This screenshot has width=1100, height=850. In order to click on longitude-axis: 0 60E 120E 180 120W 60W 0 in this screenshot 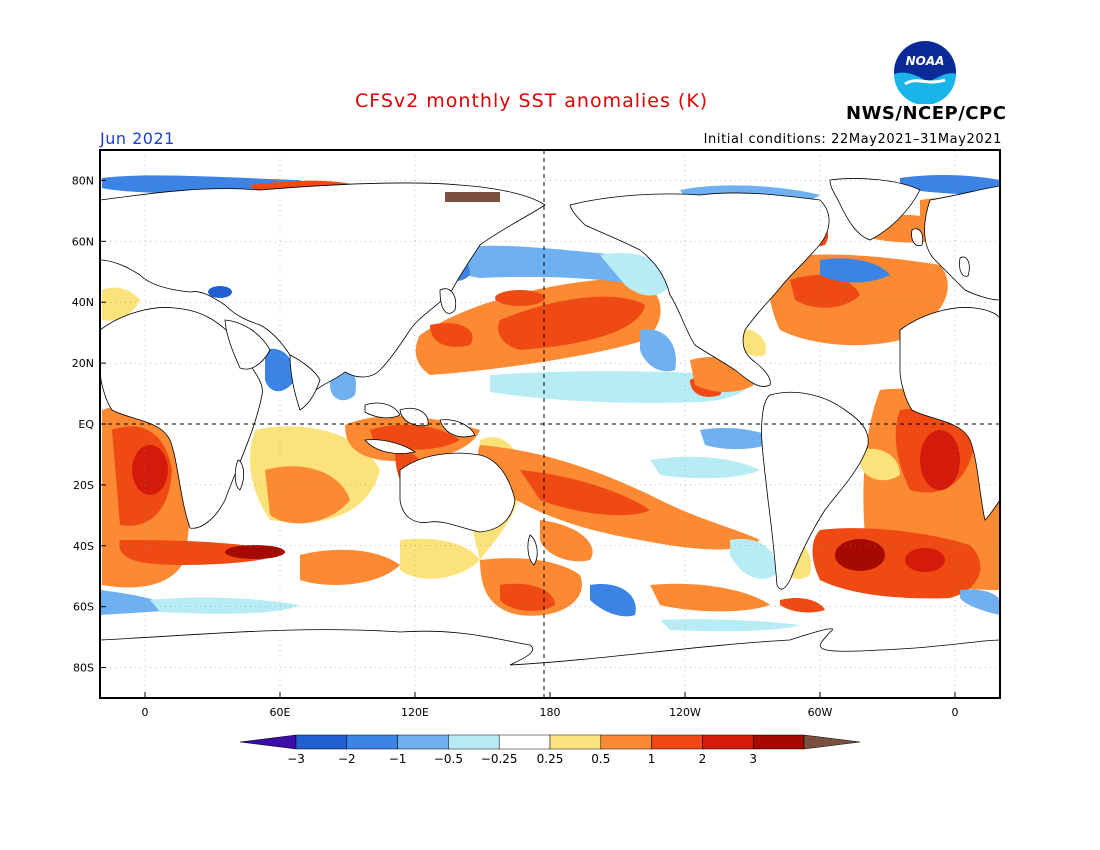, I will do `click(550, 705)`.